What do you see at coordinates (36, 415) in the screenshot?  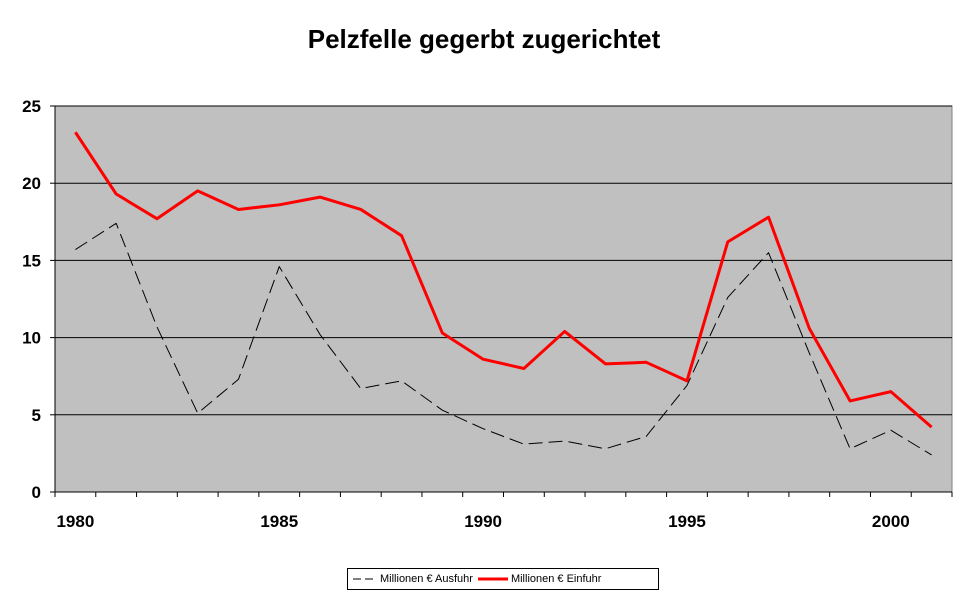 I see `y-tick-label: 5` at bounding box center [36, 415].